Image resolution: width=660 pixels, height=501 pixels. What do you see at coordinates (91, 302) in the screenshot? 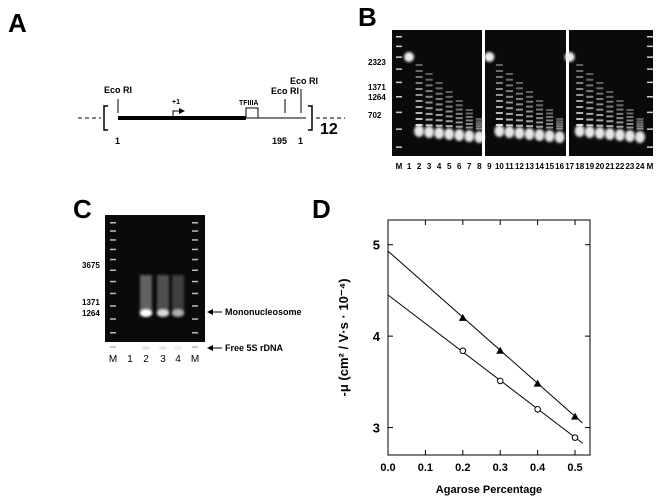
I see `marker-label: 1371` at bounding box center [91, 302].